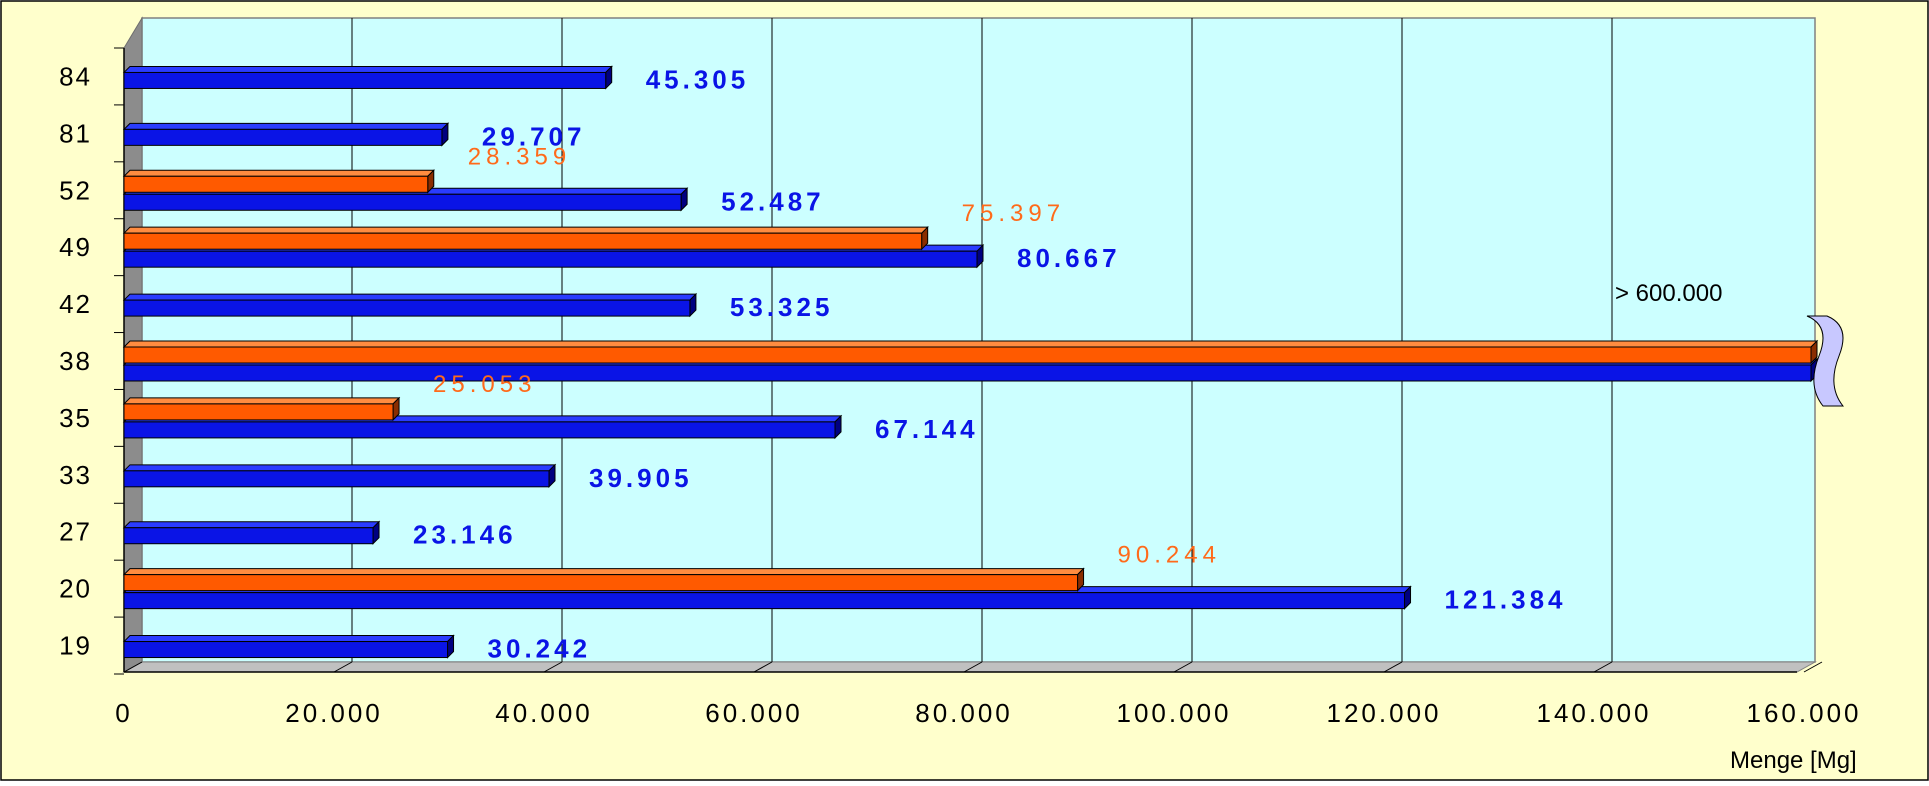  I want to click on x-tick-label: 140.000, so click(1594, 713).